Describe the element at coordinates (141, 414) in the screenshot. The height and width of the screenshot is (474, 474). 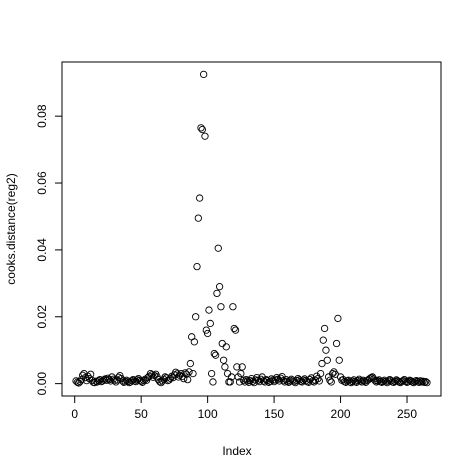
I see `x-tick-label: 50` at that location.